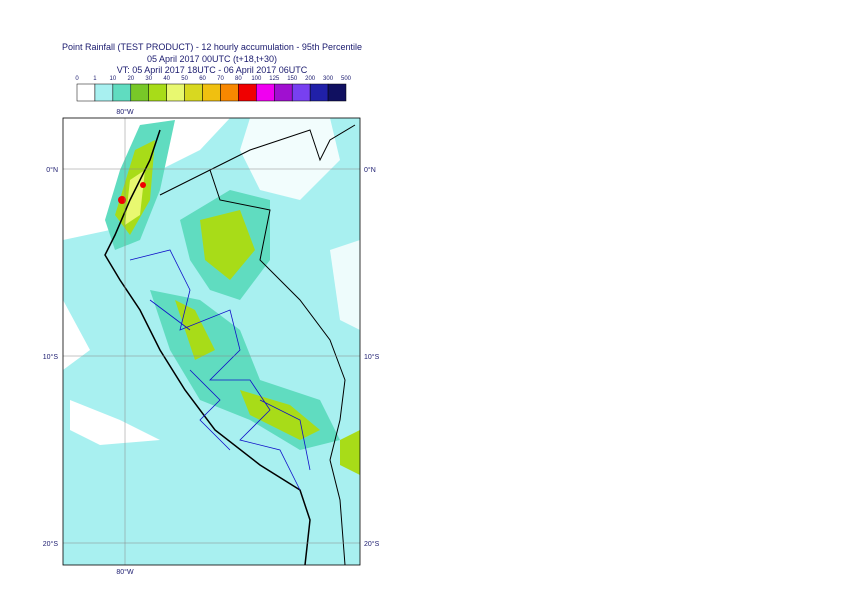 This screenshot has height=601, width=842. I want to click on colorbar-label: 10, so click(113, 79).